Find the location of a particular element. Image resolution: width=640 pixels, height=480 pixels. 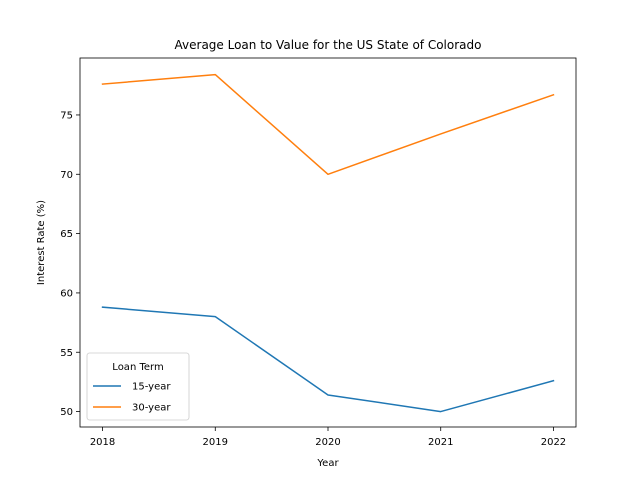

legend-label-0: 15-year is located at coordinates (151, 387).